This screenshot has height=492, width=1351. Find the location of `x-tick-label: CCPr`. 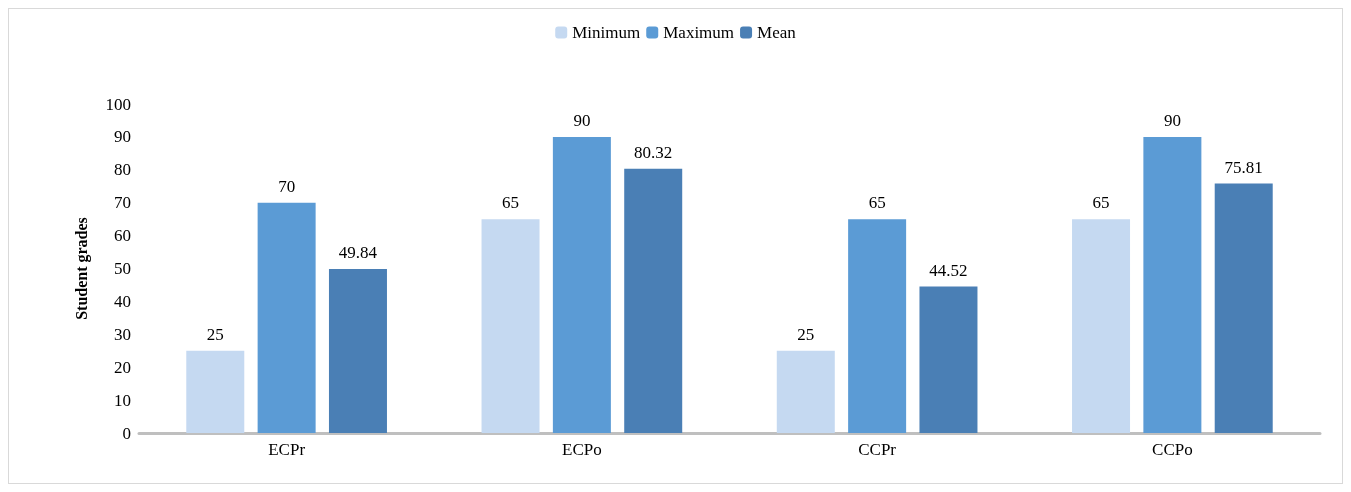

x-tick-label: CCPr is located at coordinates (877, 449).